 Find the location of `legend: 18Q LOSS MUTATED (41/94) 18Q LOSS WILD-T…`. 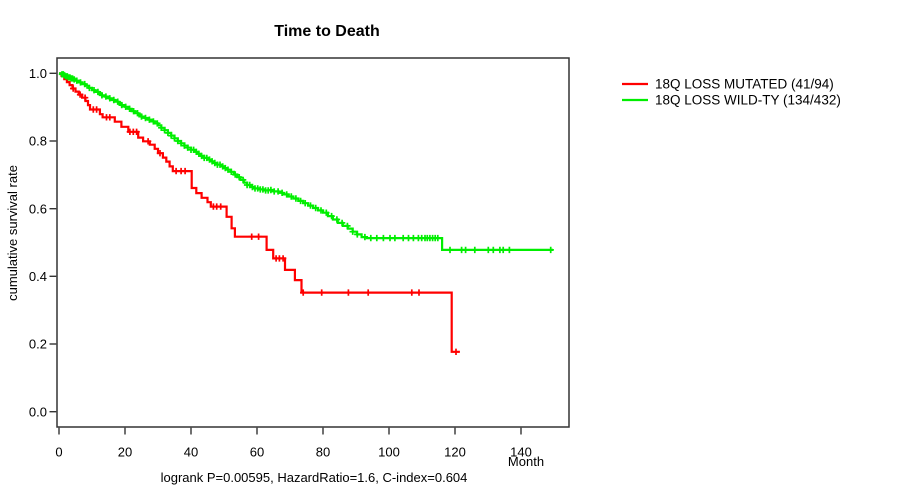

legend: 18Q LOSS MUTATED (41/94) 18Q LOSS WILD-T… is located at coordinates (731, 92).